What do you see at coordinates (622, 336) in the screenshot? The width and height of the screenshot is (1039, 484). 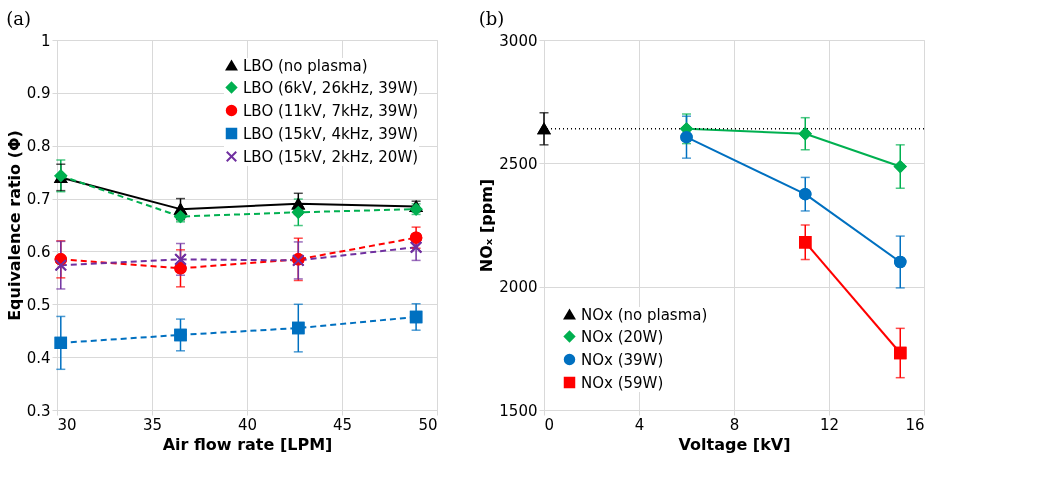 I see `legend-label: NOx (20W)` at bounding box center [622, 336].